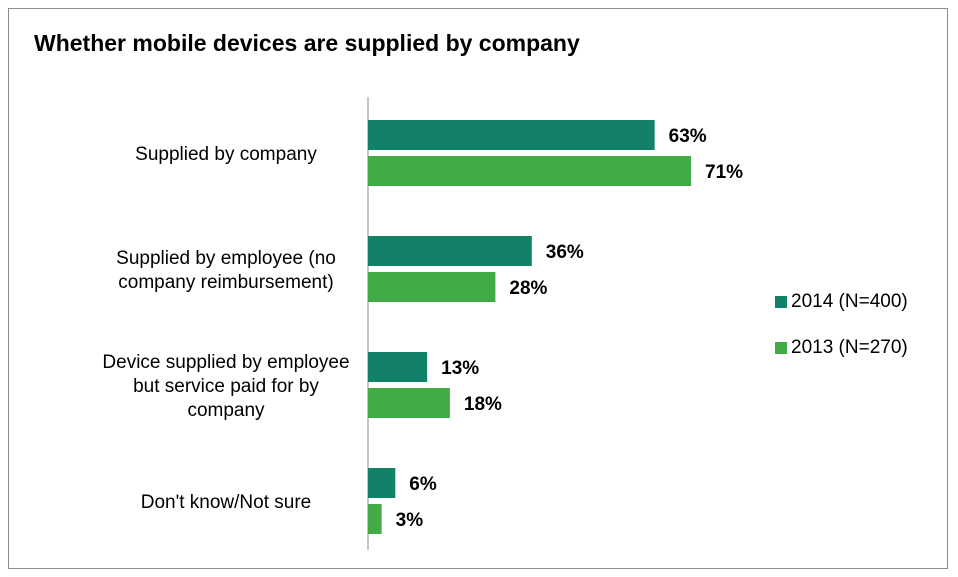 This screenshot has height=577, width=958. Describe the element at coordinates (849, 347) in the screenshot. I see `legend-label-2: 2013 (N=270)` at that location.